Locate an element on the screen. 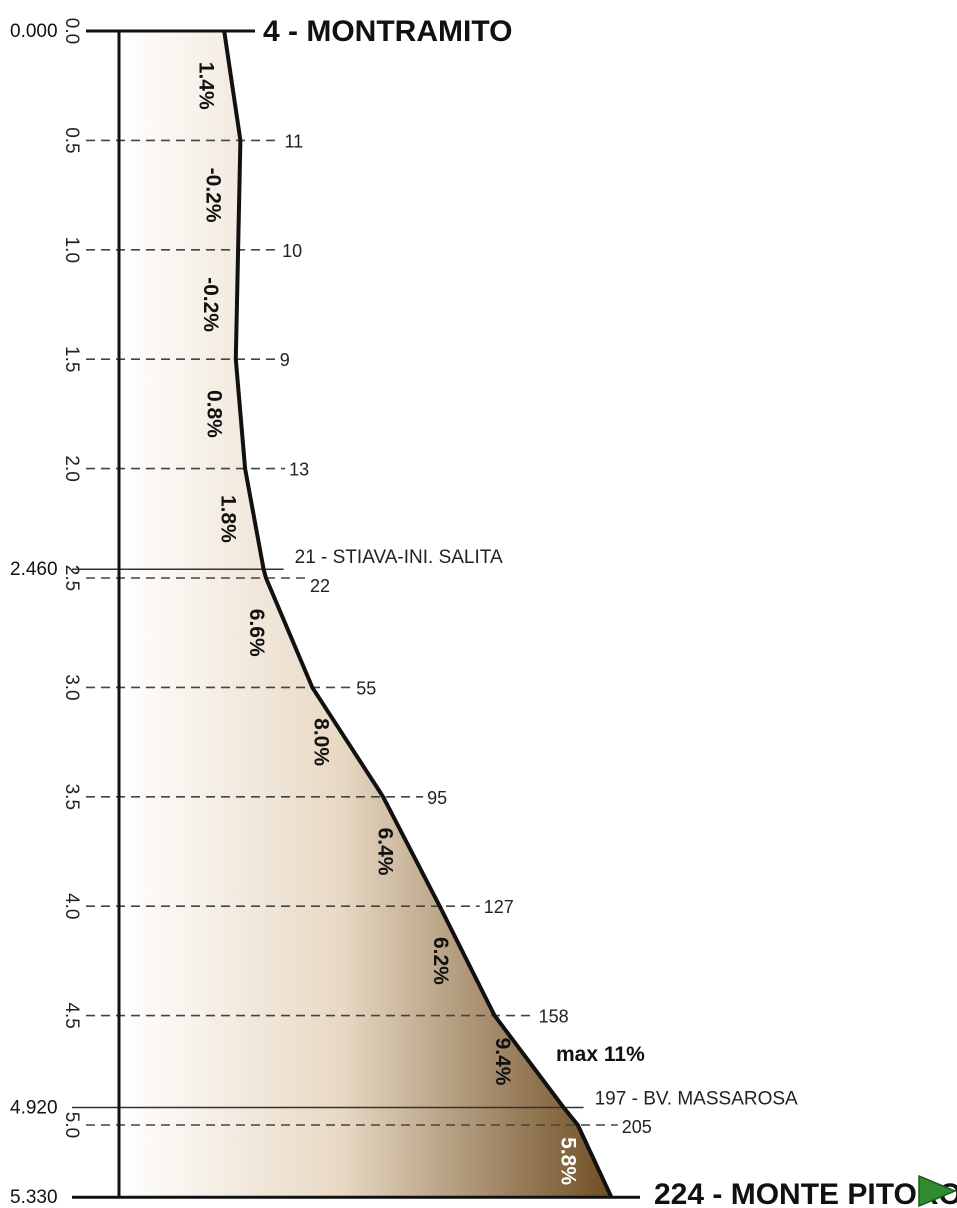  x-tick-label: 4.5 is located at coordinates (71, 1015).